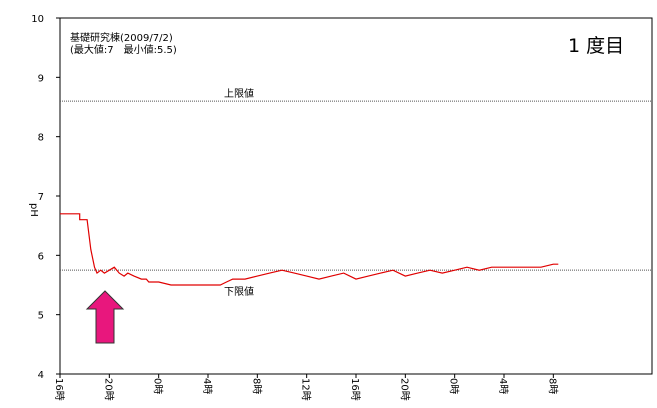 This screenshot has width=657, height=408. Describe the element at coordinates (41, 138) in the screenshot. I see `y-tick-label: 8` at that location.